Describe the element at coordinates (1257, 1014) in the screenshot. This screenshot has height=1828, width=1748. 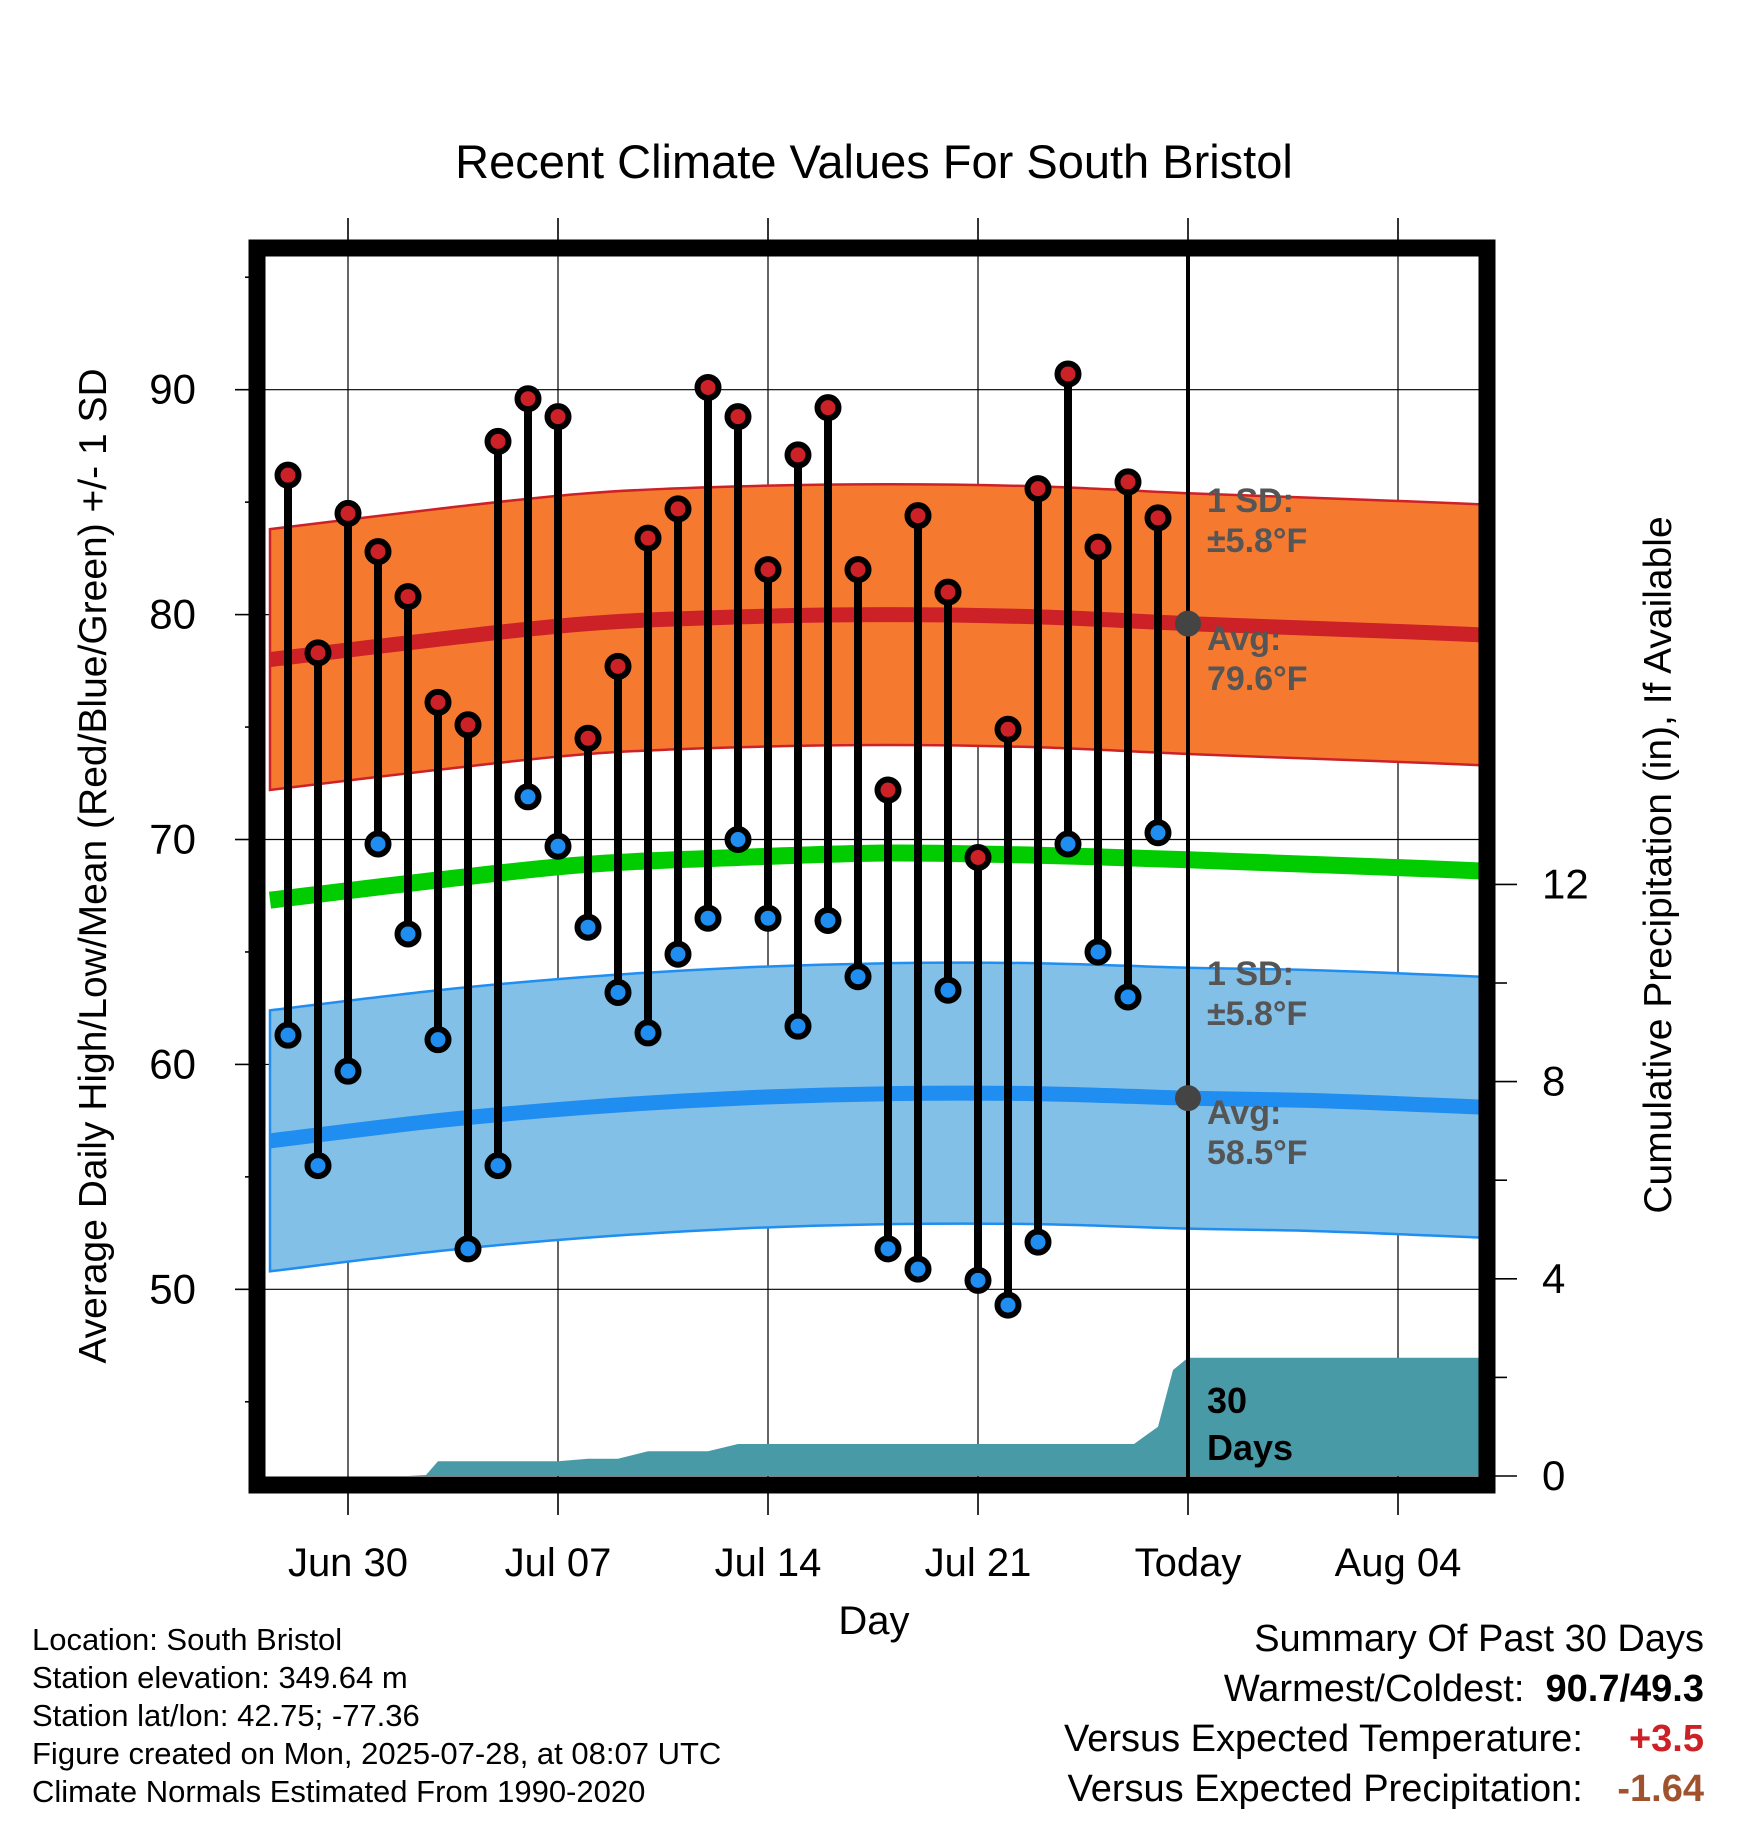
I see `low-sd-value: ±5.8°F` at that location.